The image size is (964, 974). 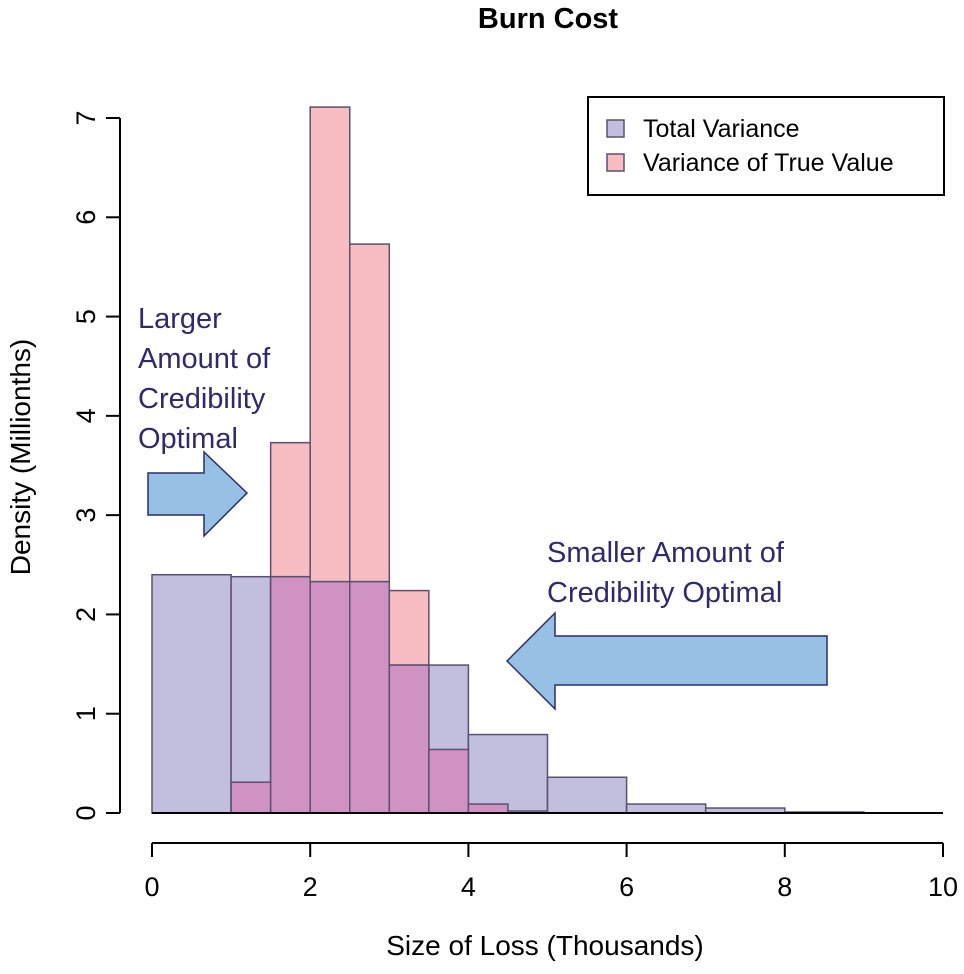 I want to click on annotation-larger-line-2: Amount of, so click(x=204, y=359).